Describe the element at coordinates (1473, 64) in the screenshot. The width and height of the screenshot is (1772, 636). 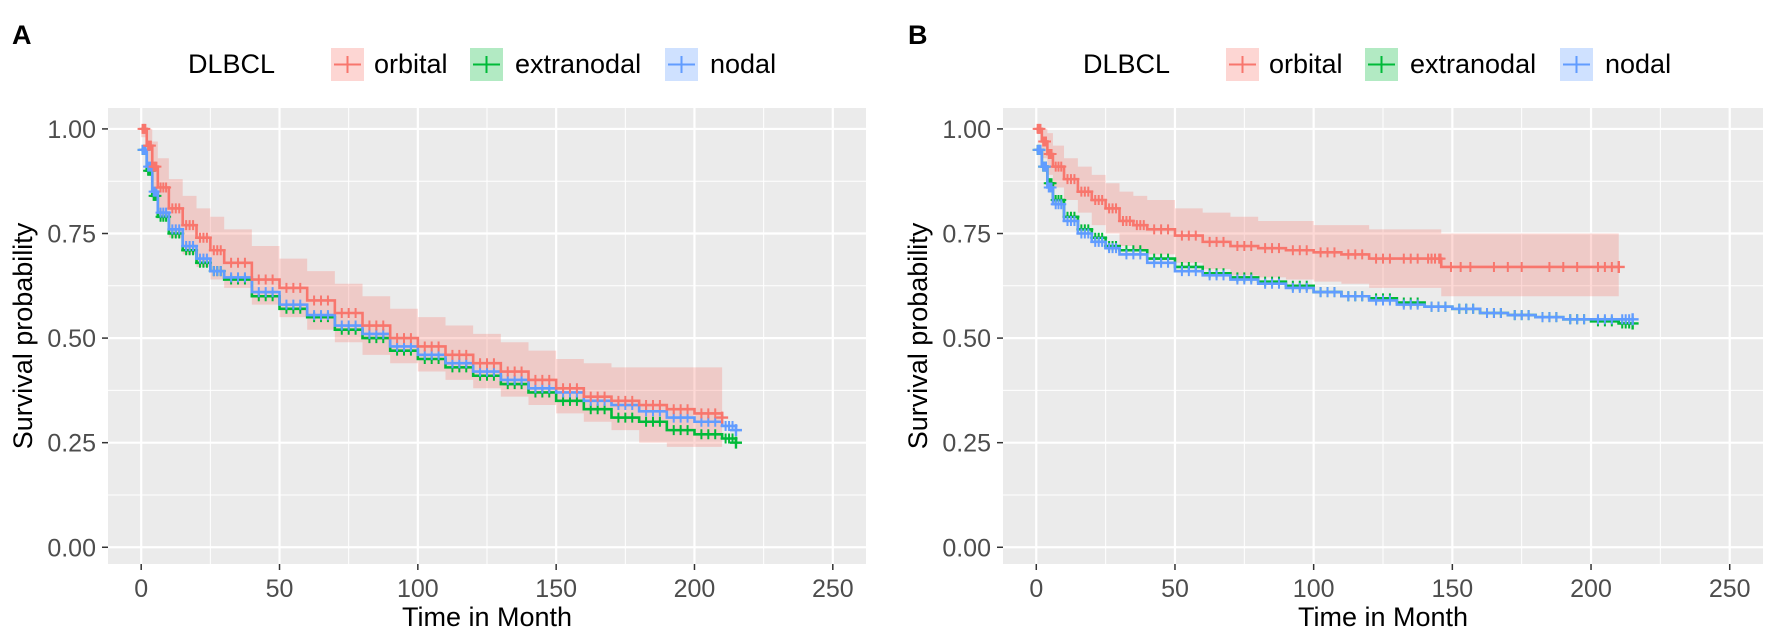
I see `legend-label-extranodal-b: extranodal` at that location.